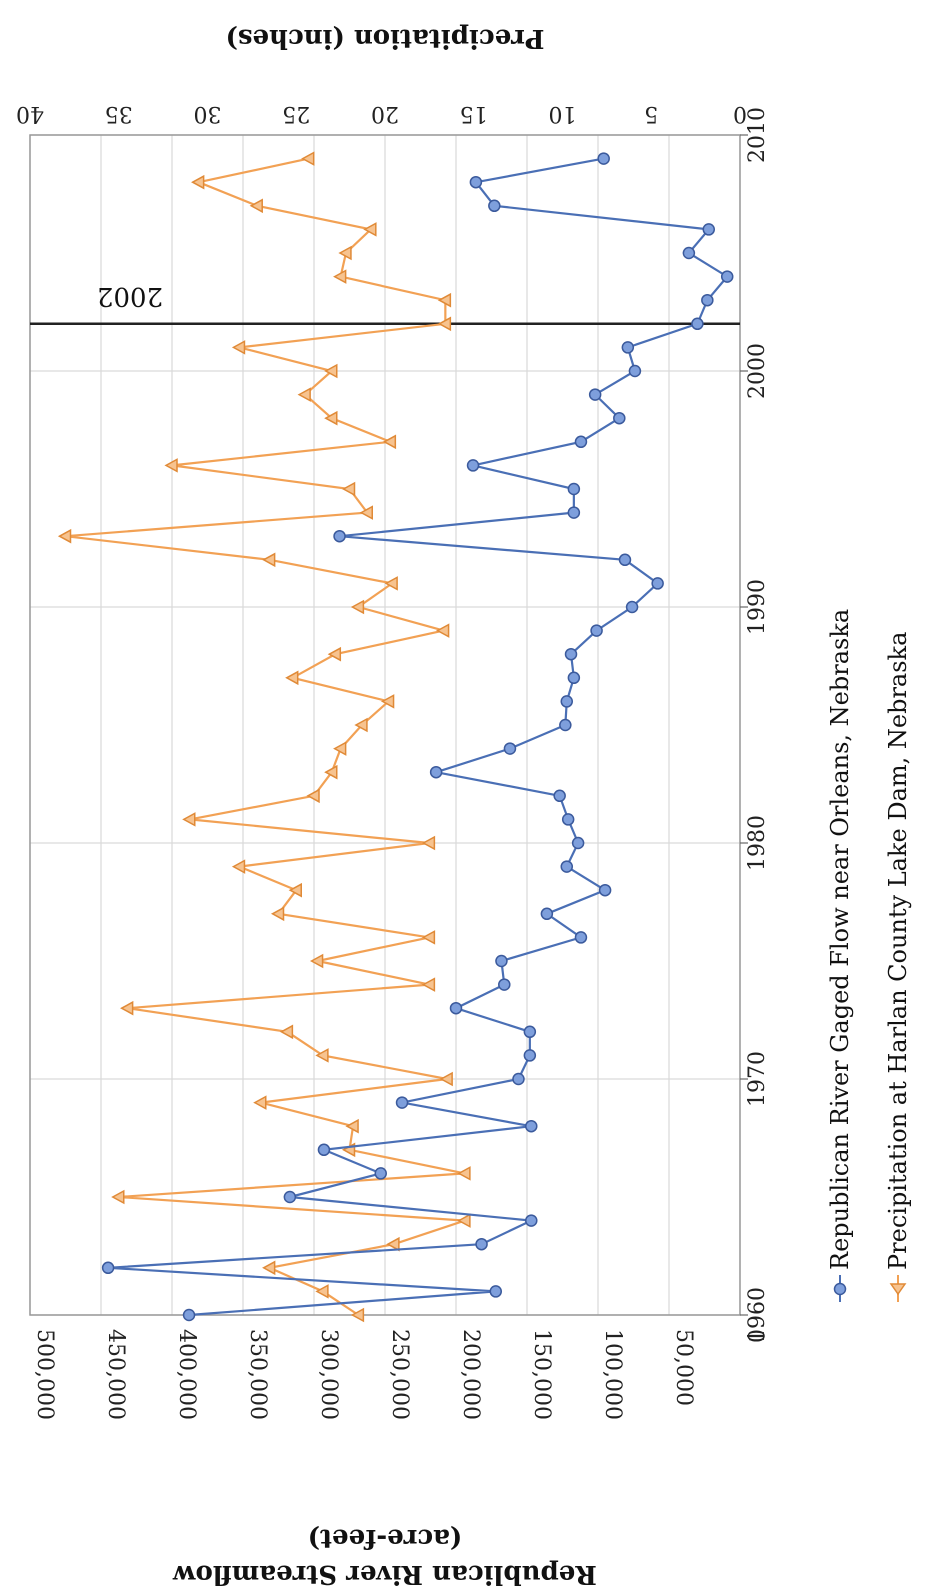 This screenshot has width=930, height=1594. Describe the element at coordinates (755, 725) in the screenshot. I see `x-axis-ticks: 1960 1970 1980 1990 2000 2010` at that location.